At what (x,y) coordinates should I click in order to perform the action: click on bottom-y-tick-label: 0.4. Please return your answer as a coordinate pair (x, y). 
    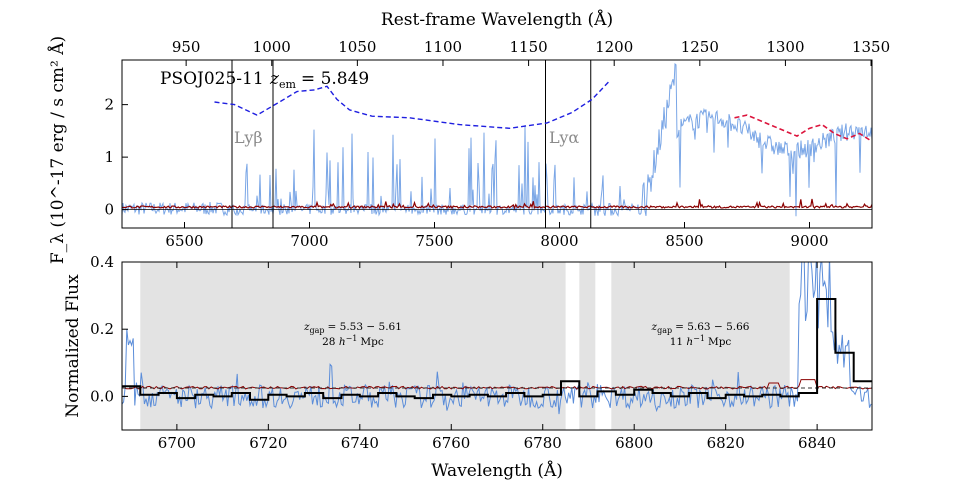
    Looking at the image, I should click on (102, 262).